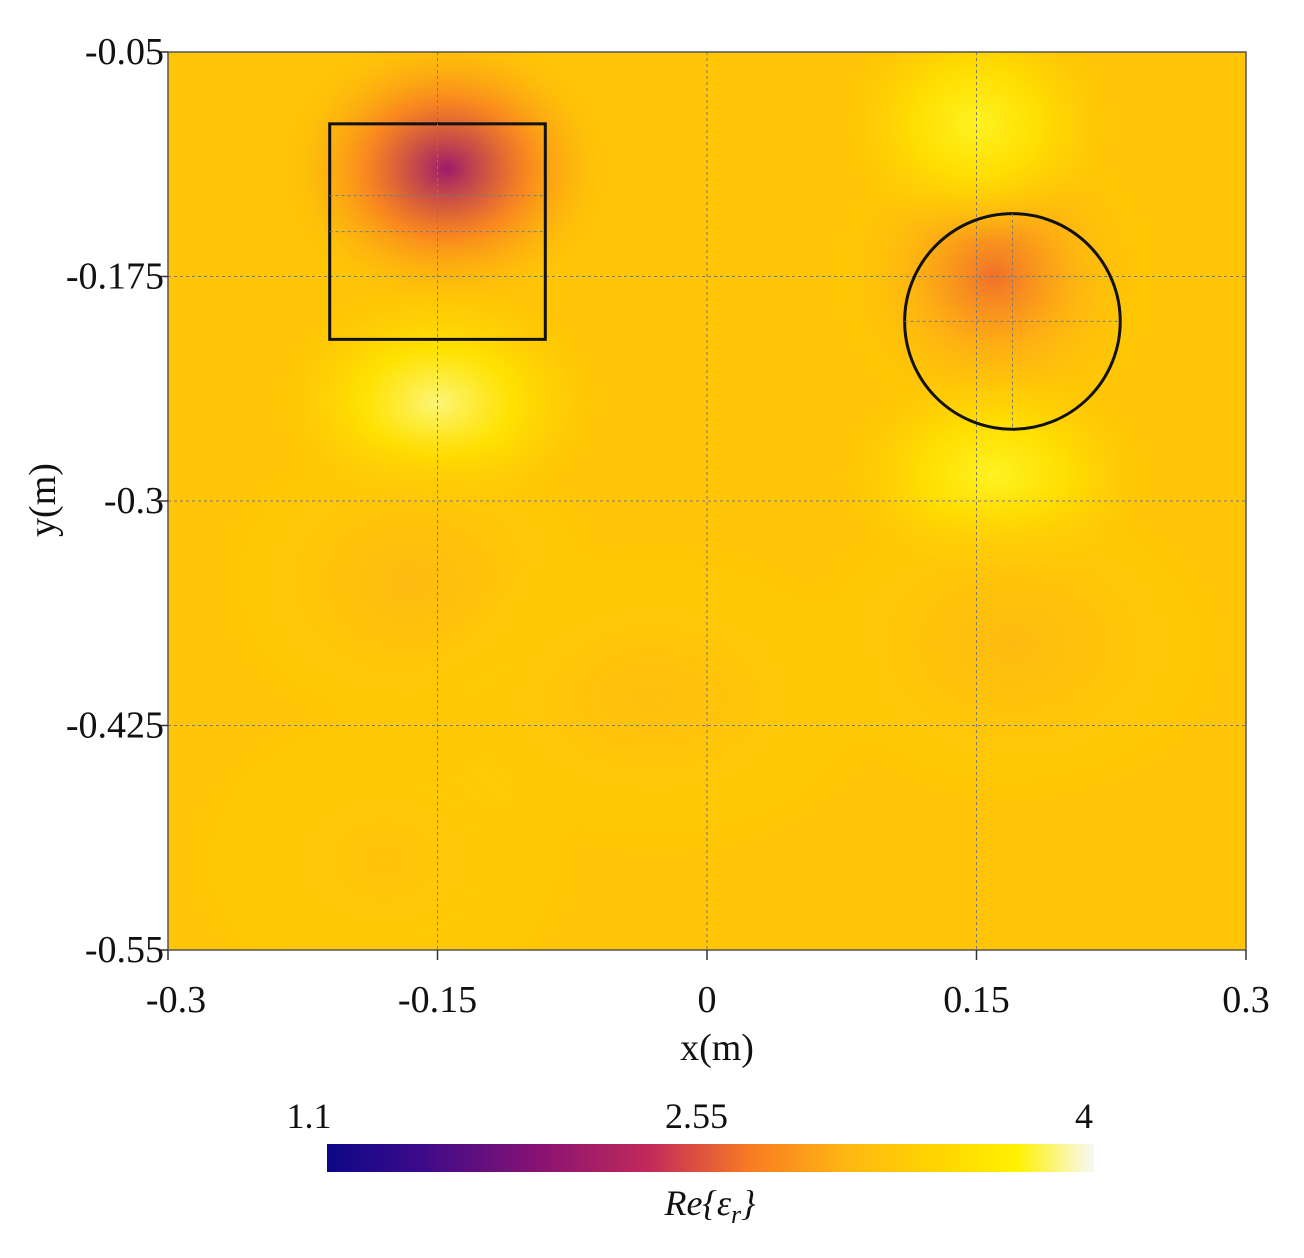 Image resolution: width=1304 pixels, height=1258 pixels. Describe the element at coordinates (124, 950) in the screenshot. I see `y-tick-label: -0.55` at that location.